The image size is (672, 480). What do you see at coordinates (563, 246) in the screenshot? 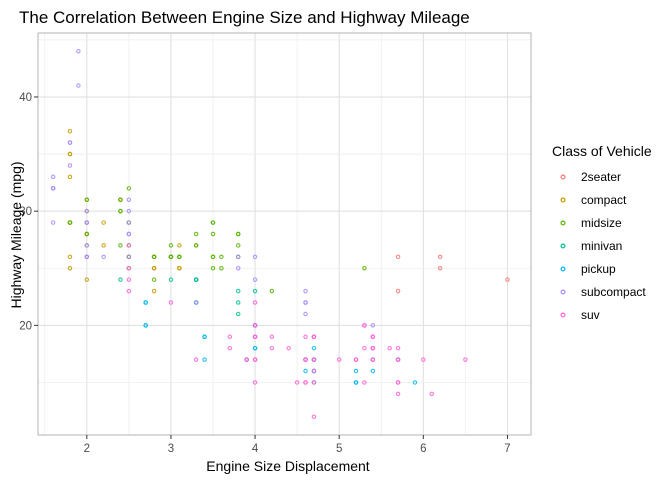
I see `legend-key-minivan` at bounding box center [563, 246].